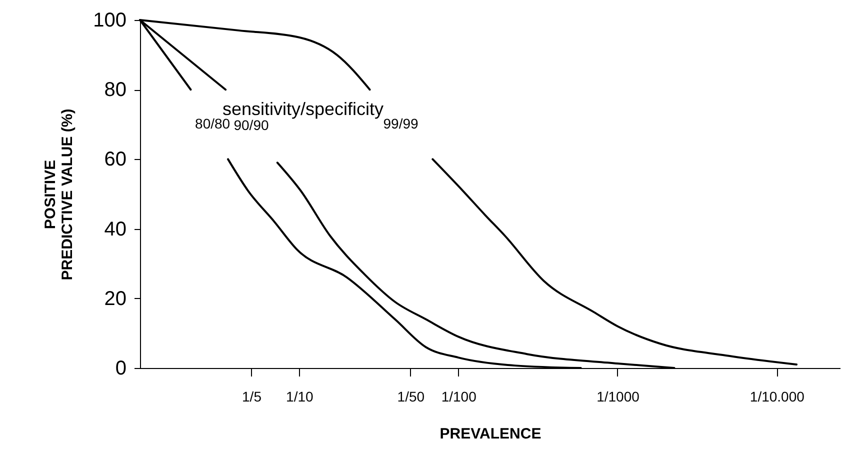 This screenshot has height=457, width=846. What do you see at coordinates (115, 299) in the screenshot?
I see `y-tick-label: 20` at bounding box center [115, 299].